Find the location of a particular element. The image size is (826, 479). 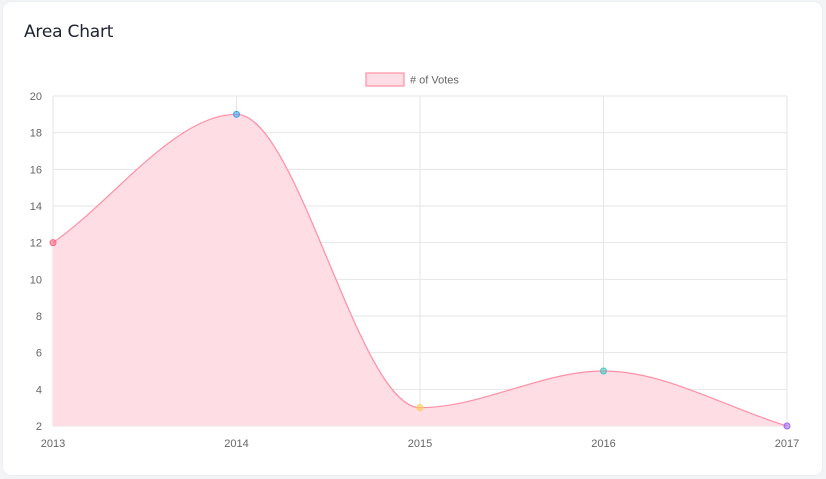

y-tick-label: 8 is located at coordinates (39, 317).